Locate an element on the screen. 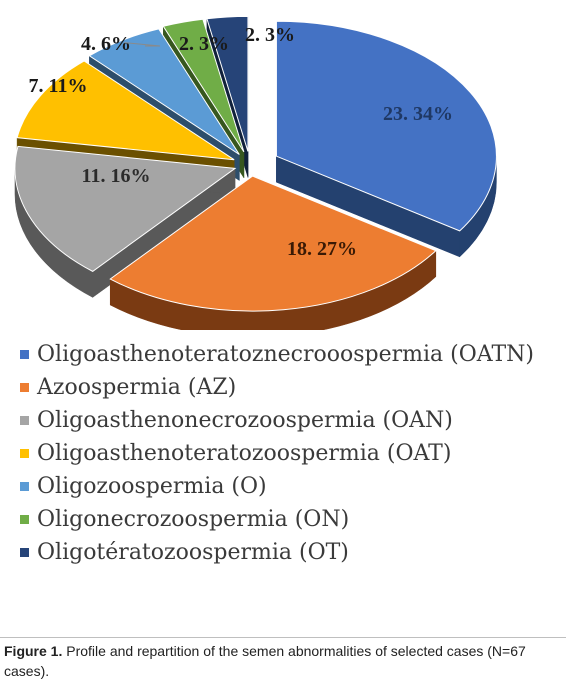 This screenshot has height=689, width=566. legend-label: Oligonecrozoospermia (ON) is located at coordinates (193, 519).